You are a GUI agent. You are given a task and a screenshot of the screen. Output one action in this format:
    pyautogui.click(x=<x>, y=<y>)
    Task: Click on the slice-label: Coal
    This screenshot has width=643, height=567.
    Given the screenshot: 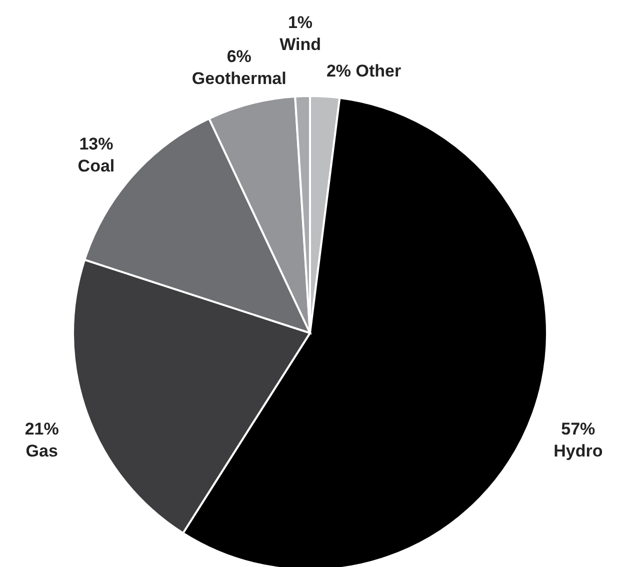 What is the action you would take?
    pyautogui.click(x=96, y=166)
    